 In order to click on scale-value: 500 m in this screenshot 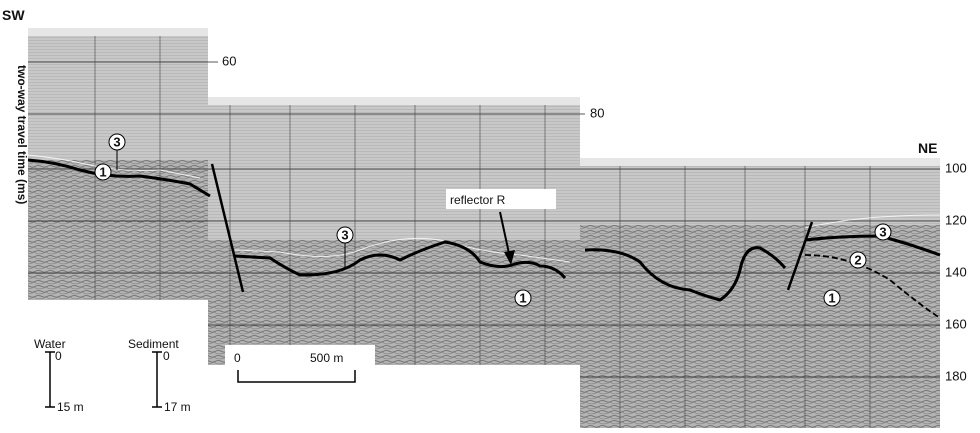, I will do `click(326, 358)`.